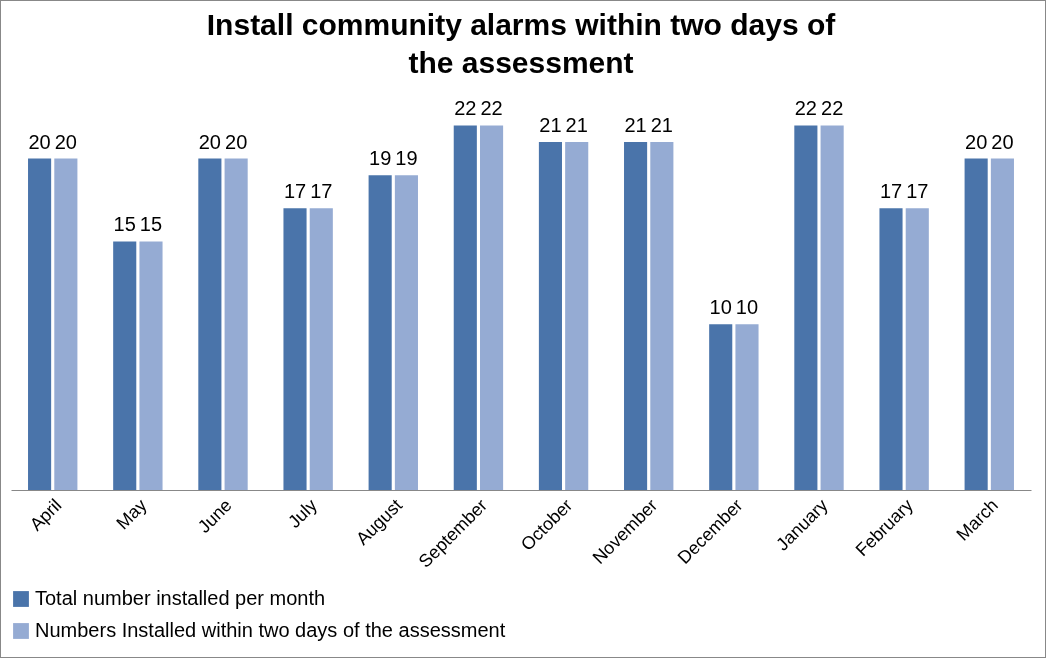 The image size is (1050, 662). Describe the element at coordinates (521, 43) in the screenshot. I see `chart-title: Install community alarms within two days of the assessment` at that location.